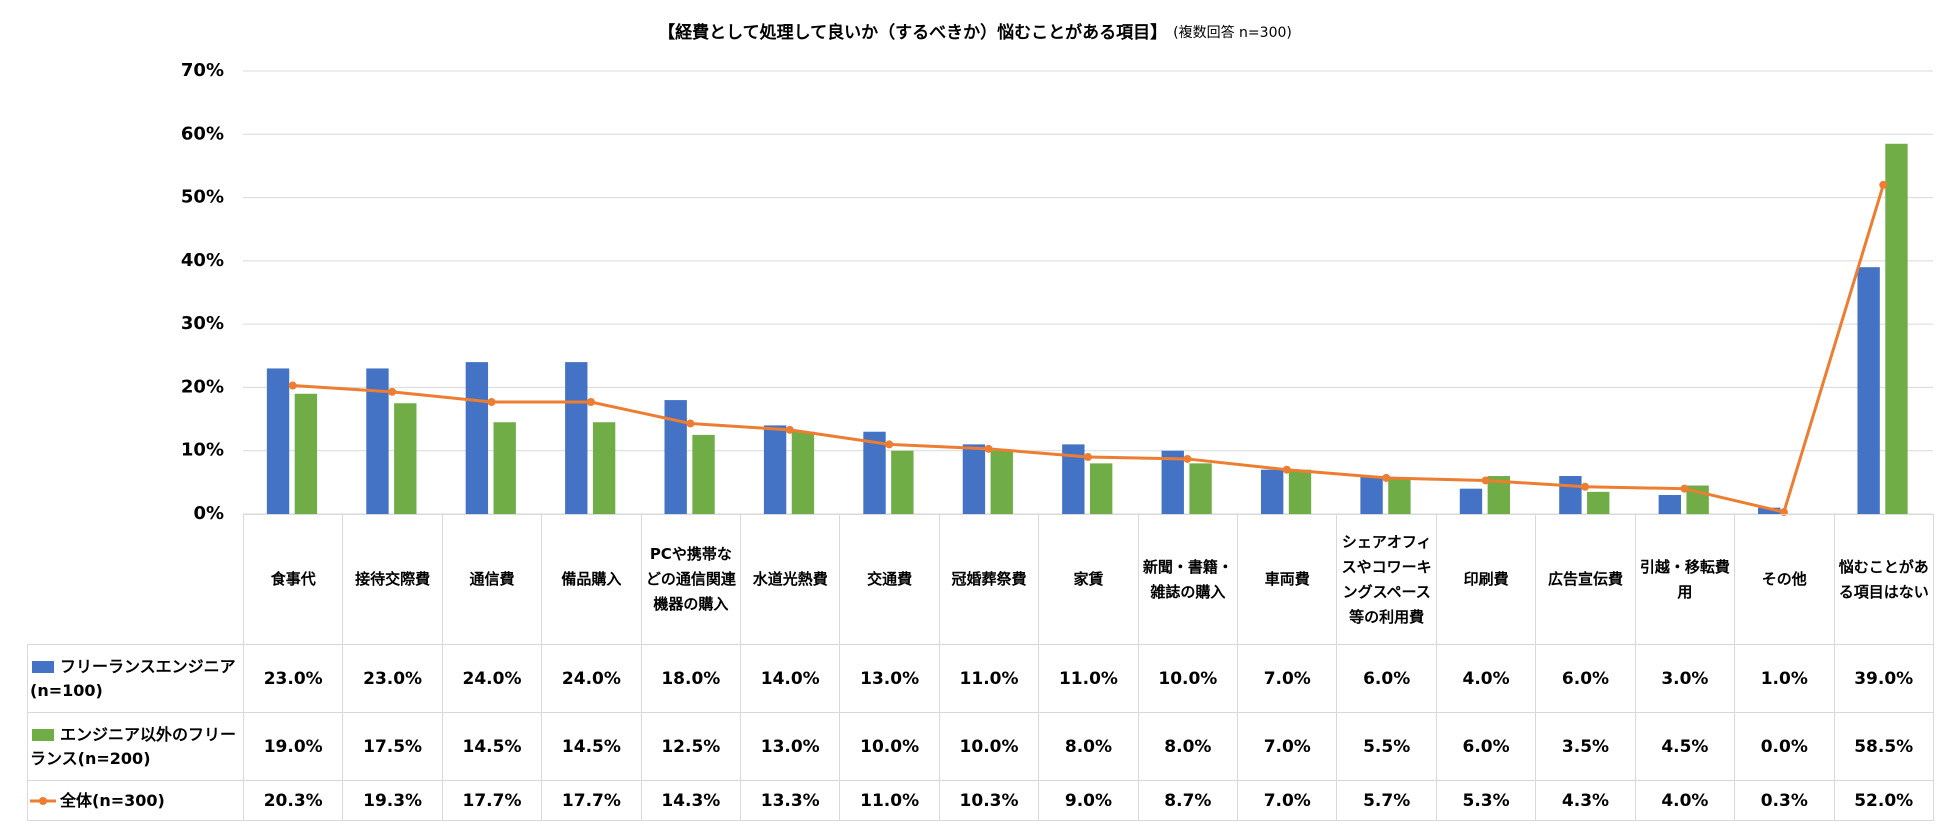  Describe the element at coordinates (1386, 746) in the screenshot. I see `data-label: 5.5%` at that location.